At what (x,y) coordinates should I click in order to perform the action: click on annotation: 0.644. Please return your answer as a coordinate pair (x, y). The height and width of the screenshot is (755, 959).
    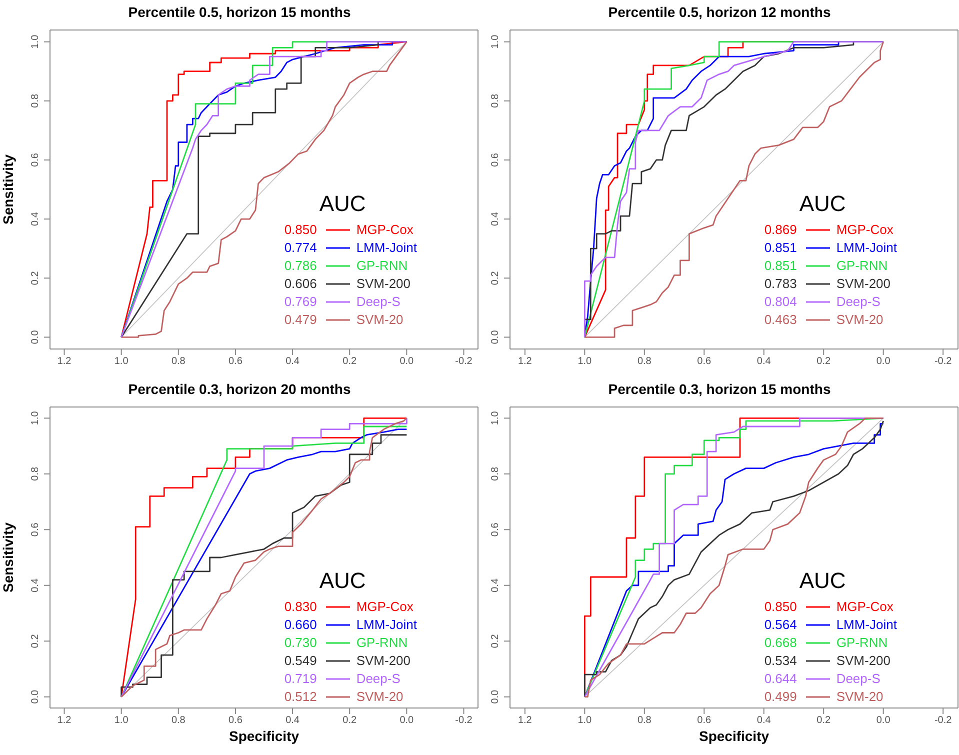
    Looking at the image, I should click on (781, 679).